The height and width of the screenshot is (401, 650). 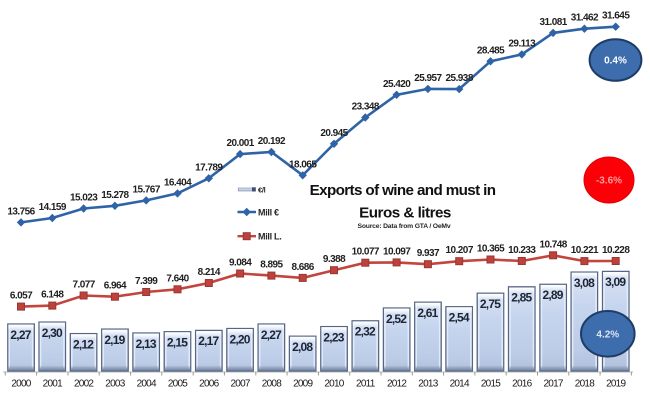 I want to click on svg-text: 2018, so click(x=585, y=384).